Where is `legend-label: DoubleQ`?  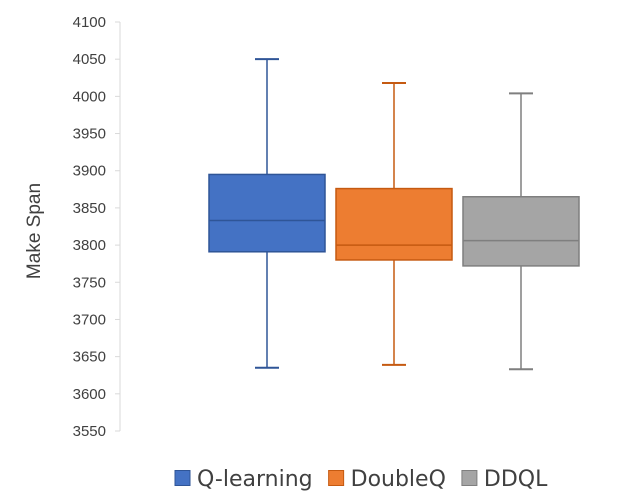
legend-label: DoubleQ is located at coordinates (398, 479).